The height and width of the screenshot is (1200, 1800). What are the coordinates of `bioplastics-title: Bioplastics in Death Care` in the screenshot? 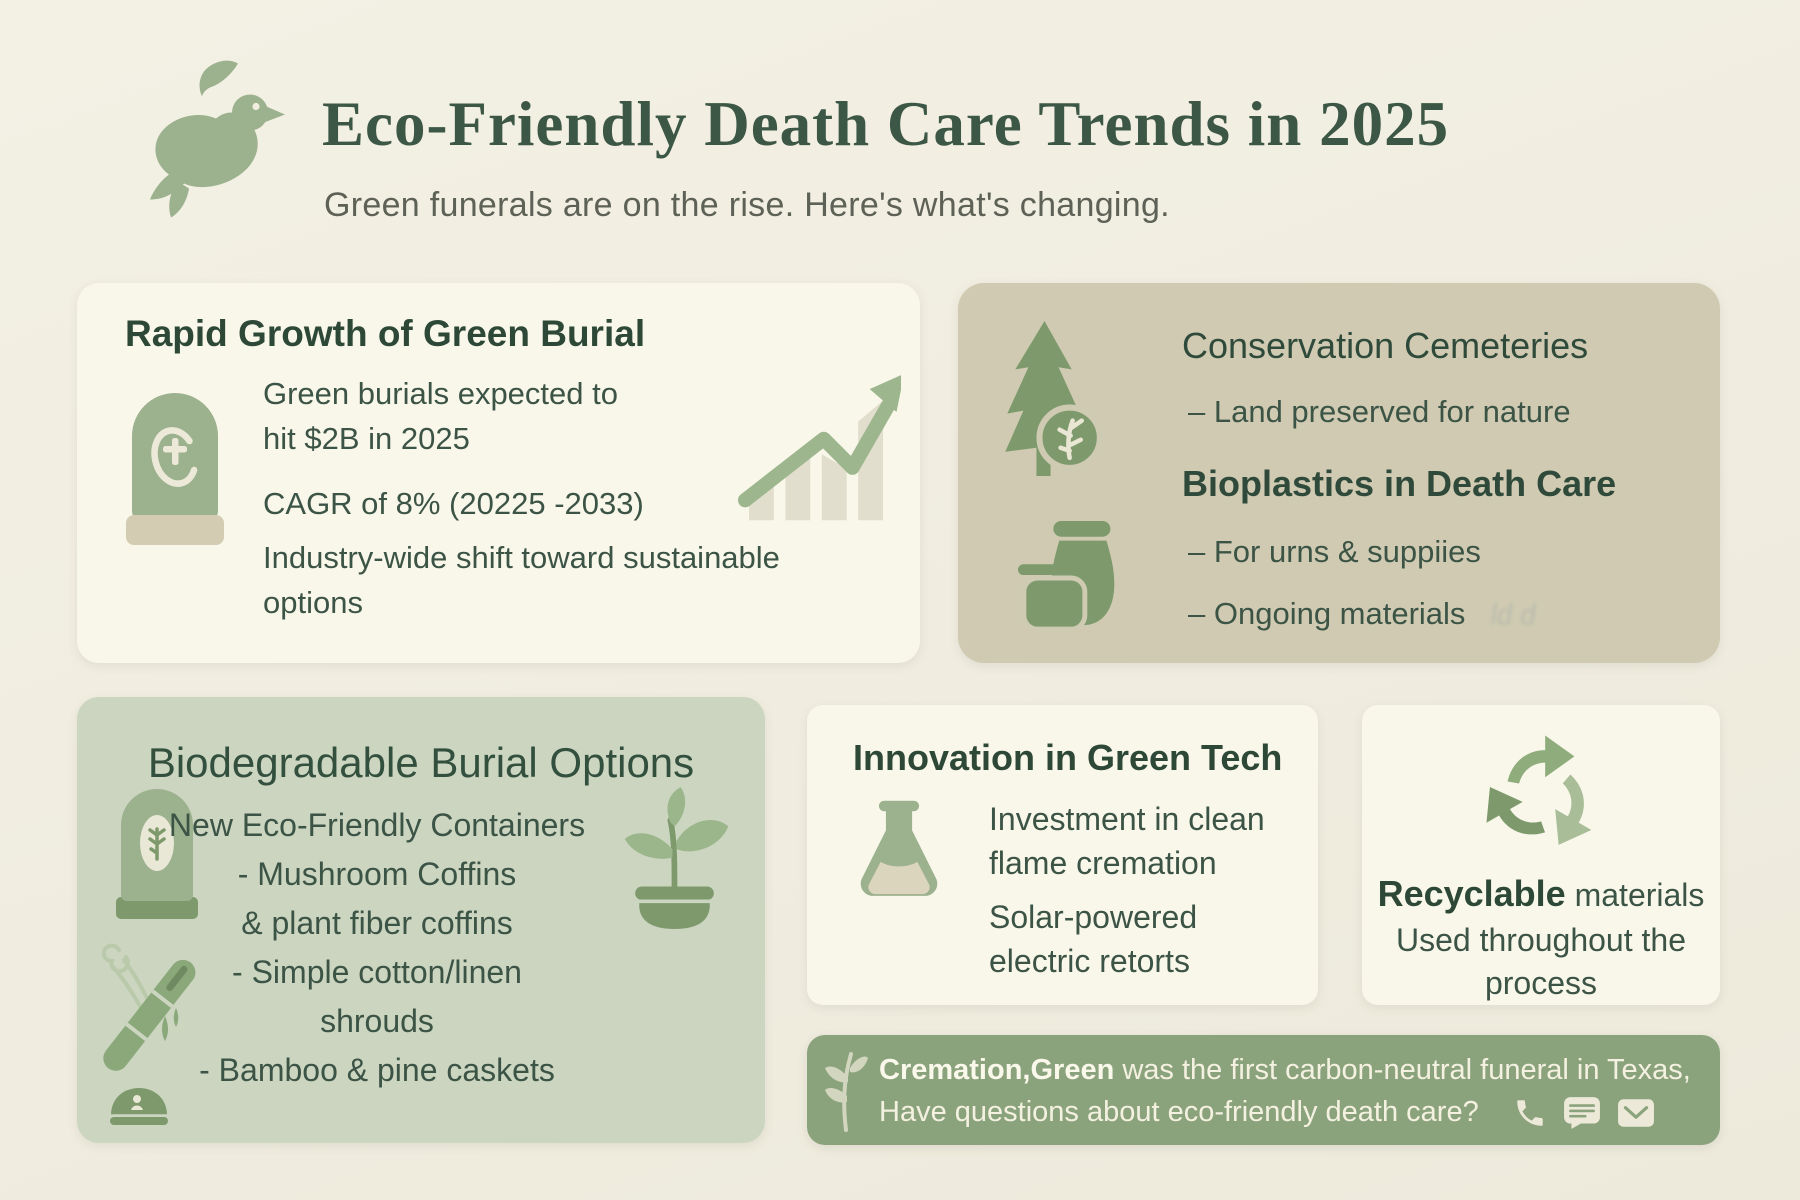 It's located at (1399, 483).